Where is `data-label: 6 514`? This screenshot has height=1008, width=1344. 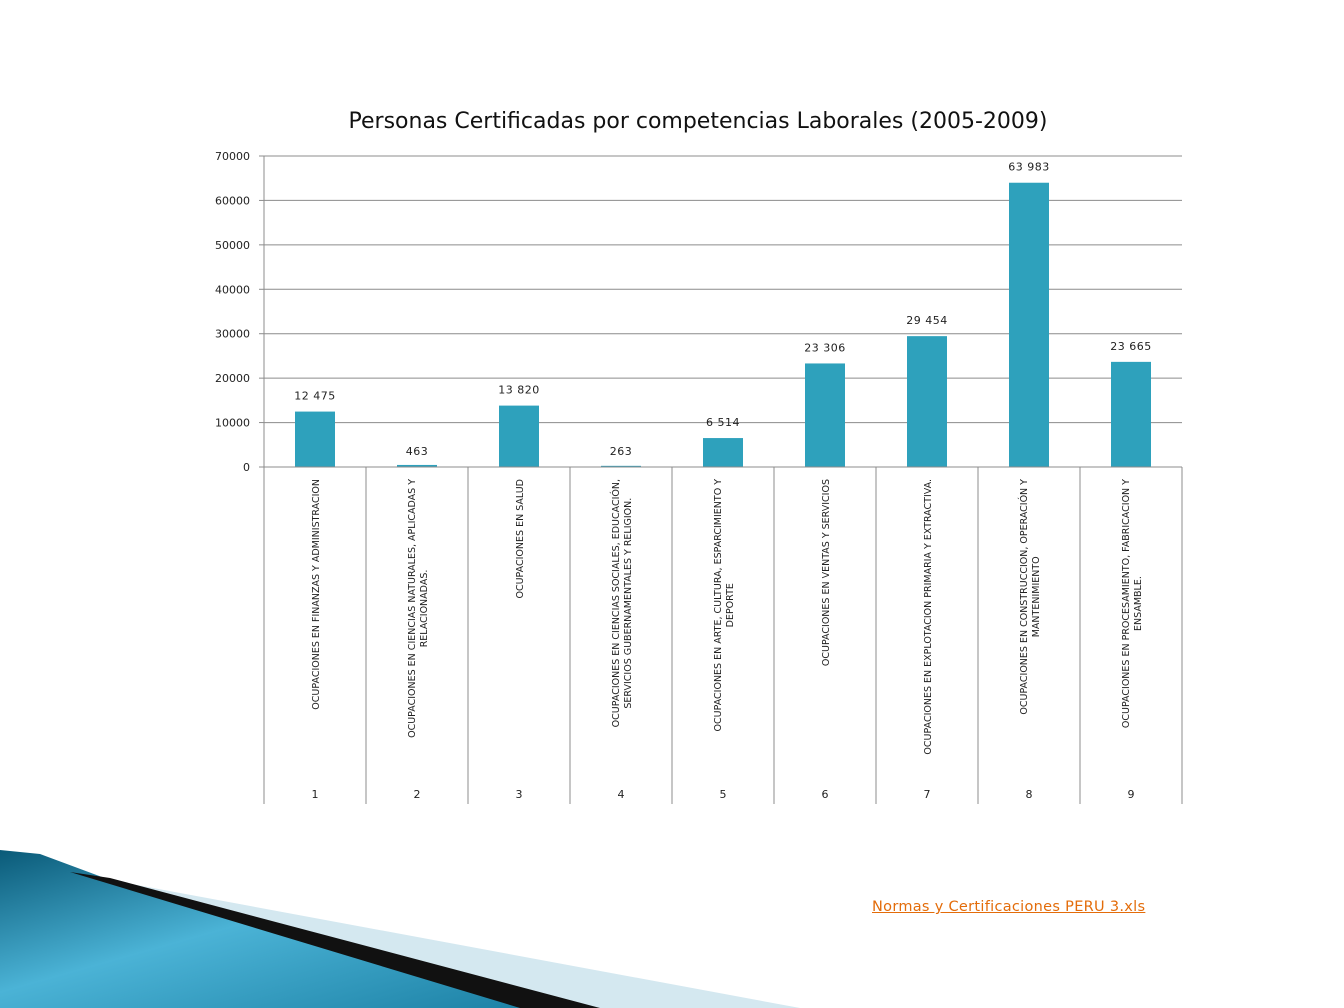
data-label: 6 514 is located at coordinates (723, 422).